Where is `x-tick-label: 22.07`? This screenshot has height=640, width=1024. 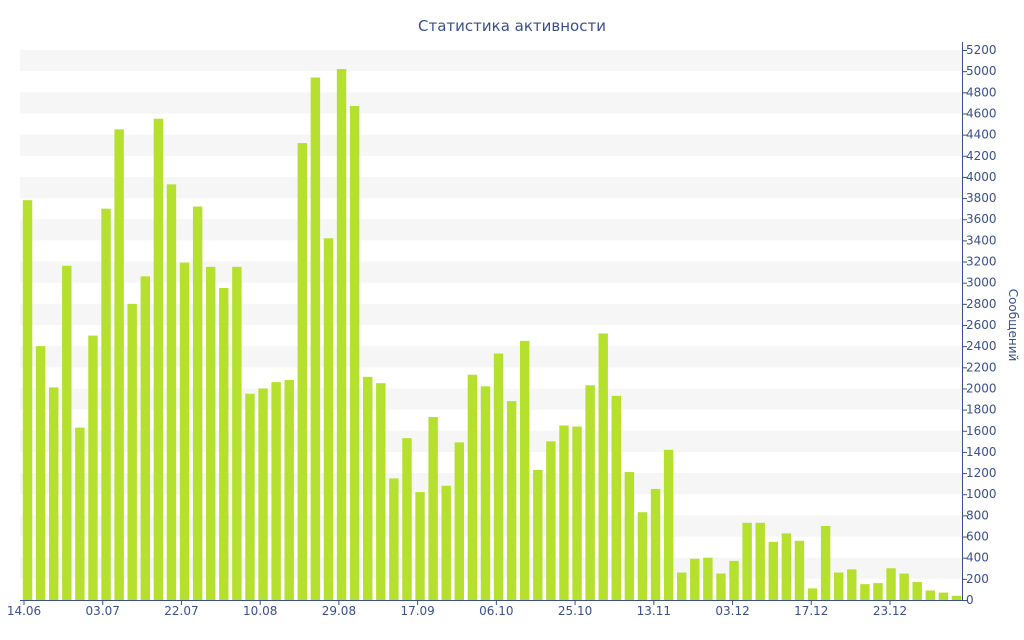
x-tick-label: 22.07 is located at coordinates (181, 611).